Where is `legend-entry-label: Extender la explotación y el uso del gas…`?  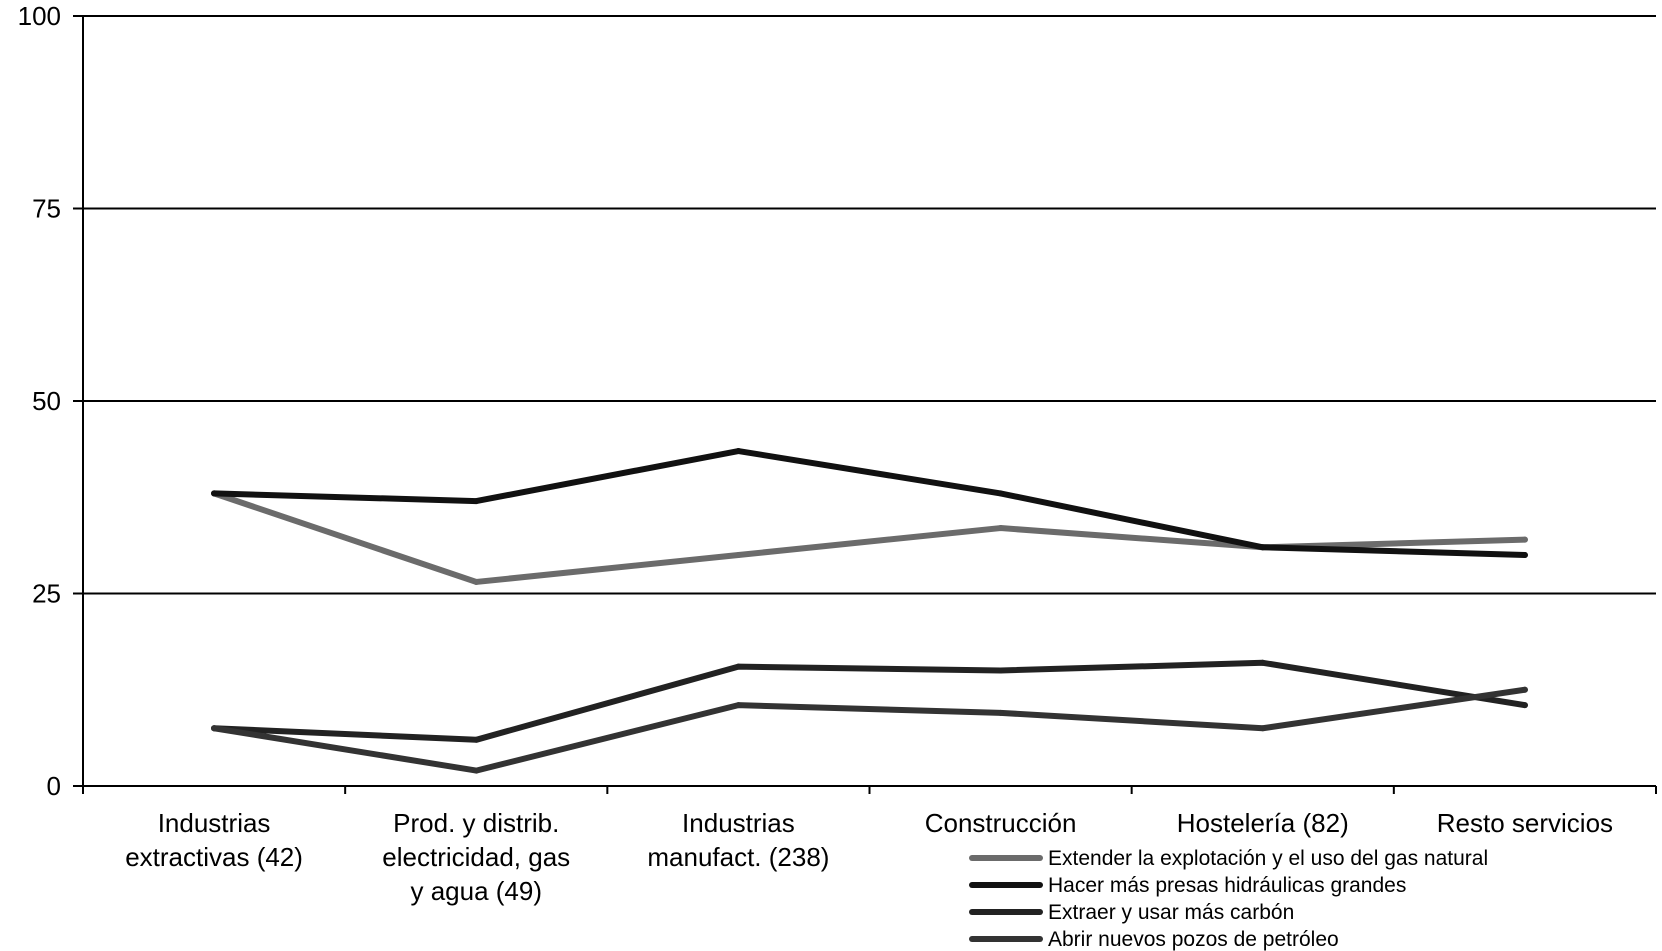
legend-entry-label: Extender la explotación y el uso del gas… is located at coordinates (1268, 858).